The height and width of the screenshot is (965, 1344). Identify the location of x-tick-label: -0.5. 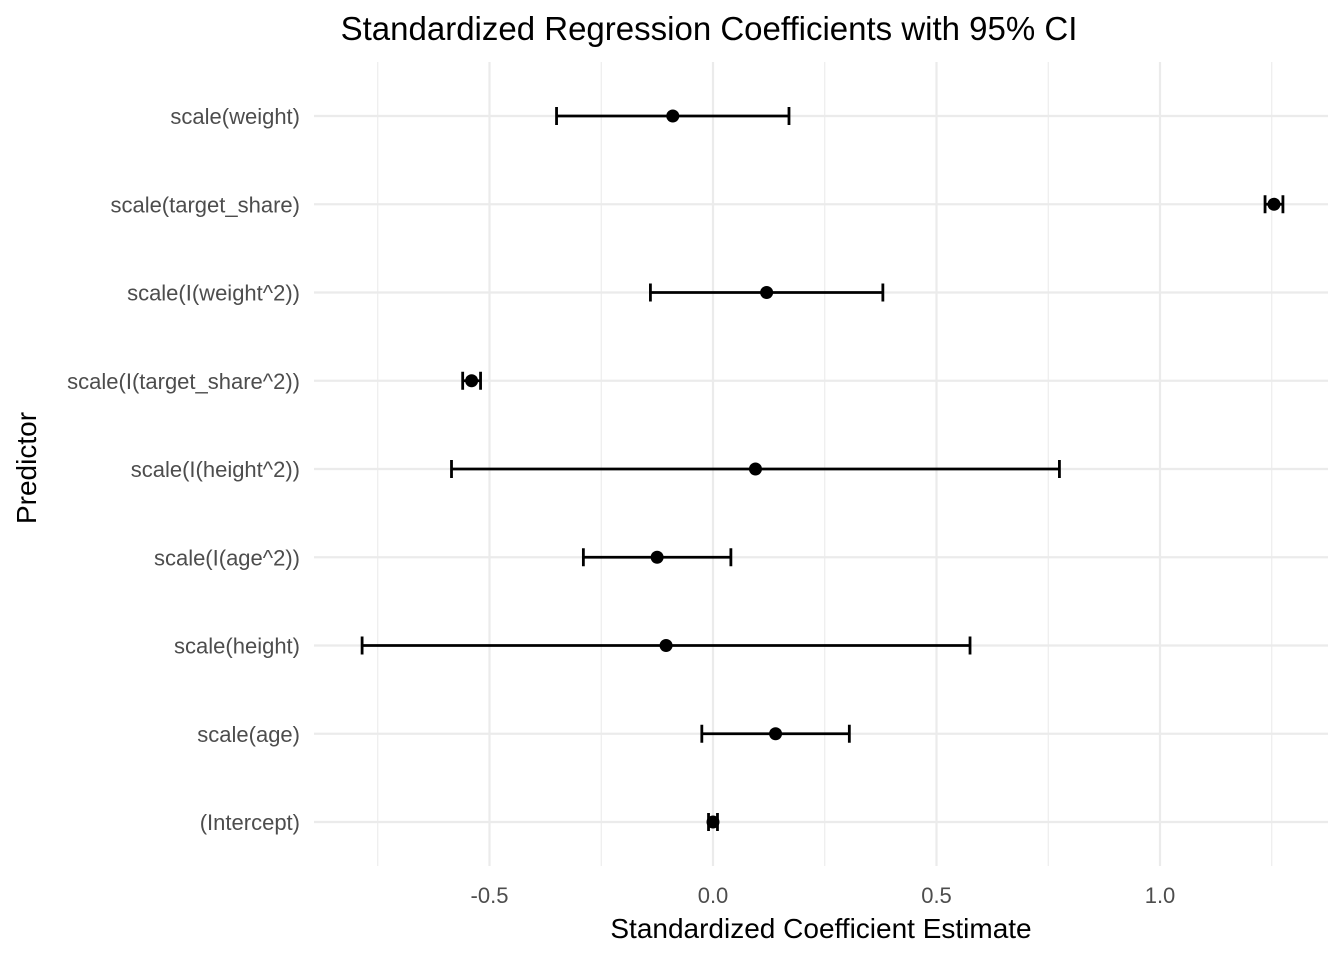
(490, 895).